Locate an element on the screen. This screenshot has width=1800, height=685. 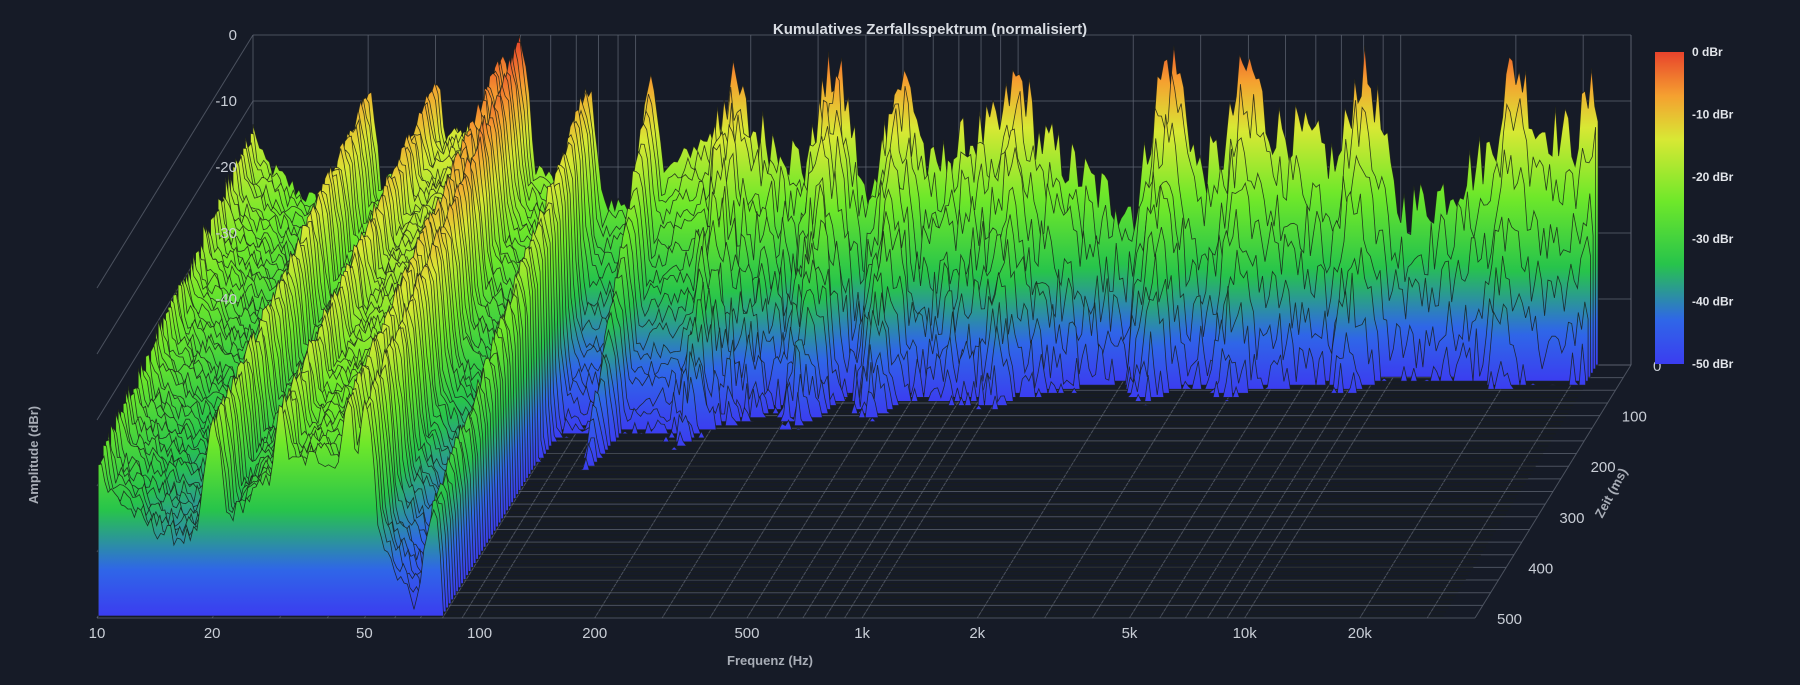
x-tick-label: 100 is located at coordinates (479, 633).